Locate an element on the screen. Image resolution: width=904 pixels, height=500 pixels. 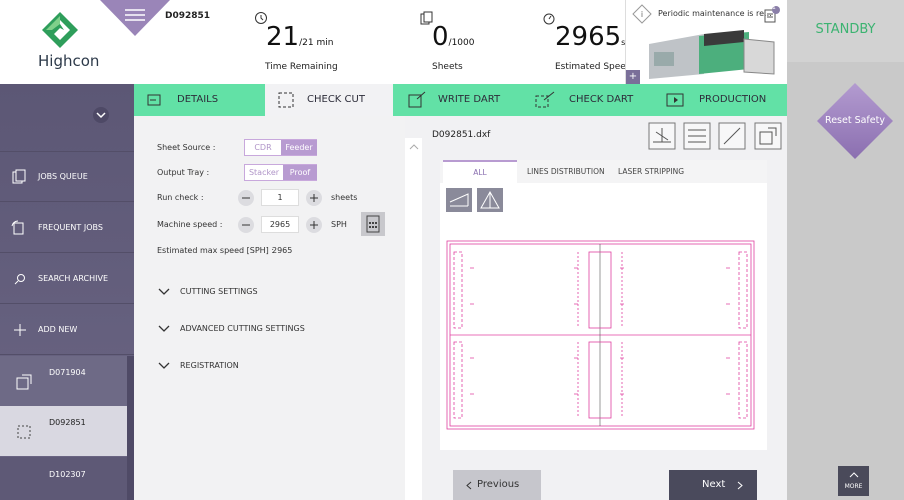
menu-item: FREQUENT JOBS is located at coordinates (67, 228).